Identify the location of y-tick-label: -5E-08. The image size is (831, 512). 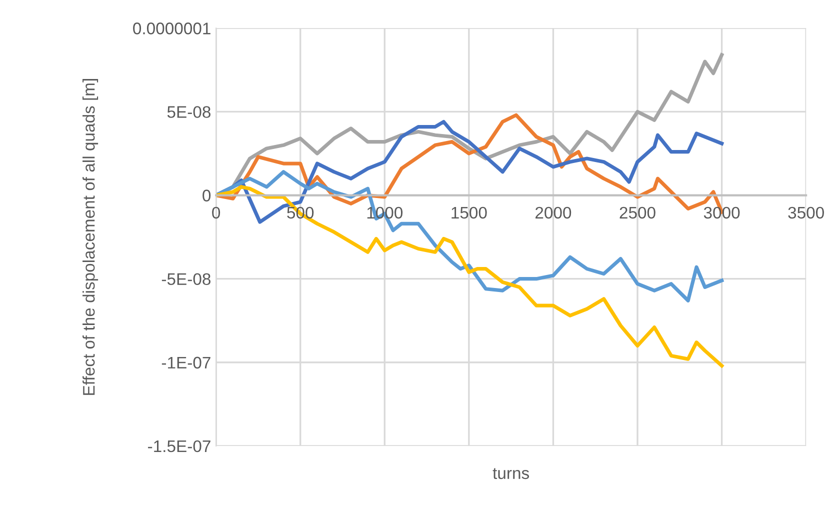
(186, 279).